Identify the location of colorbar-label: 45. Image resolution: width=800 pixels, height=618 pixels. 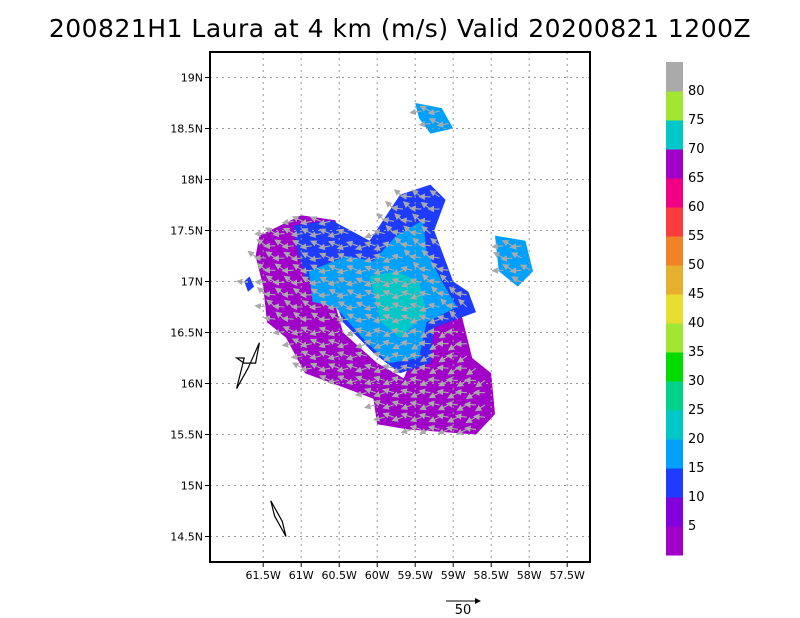
(696, 294).